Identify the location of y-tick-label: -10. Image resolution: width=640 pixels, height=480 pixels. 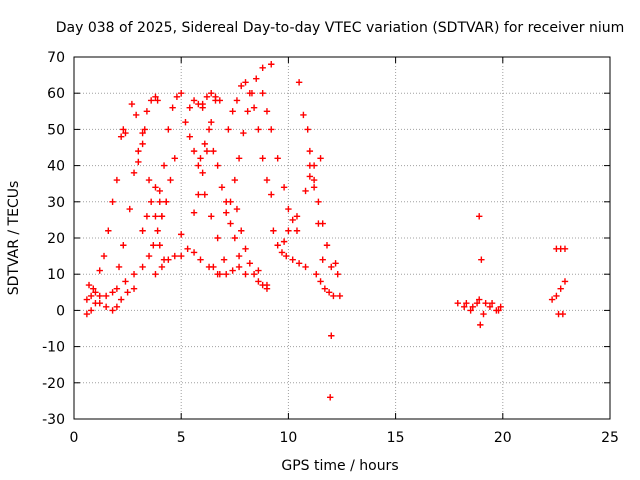
(53, 348).